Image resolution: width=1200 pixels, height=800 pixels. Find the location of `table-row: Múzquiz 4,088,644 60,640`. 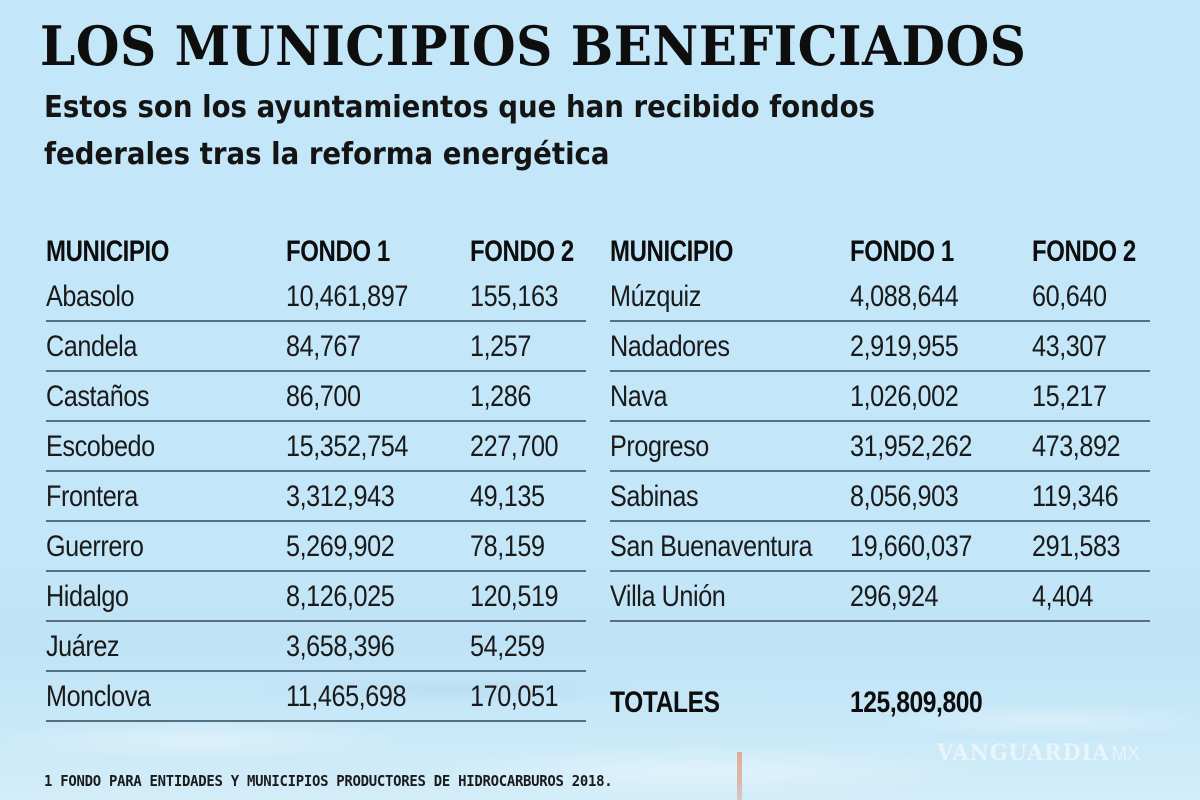

table-row: Múzquiz 4,088,644 60,640 is located at coordinates (880, 297).